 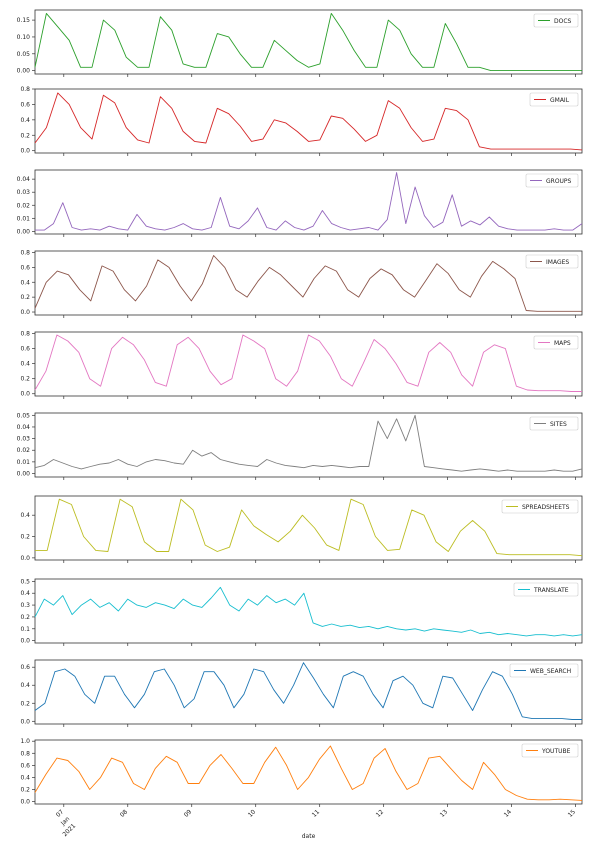 What do you see at coordinates (25, 629) in the screenshot?
I see `y-tick-label: 0.1` at bounding box center [25, 629].